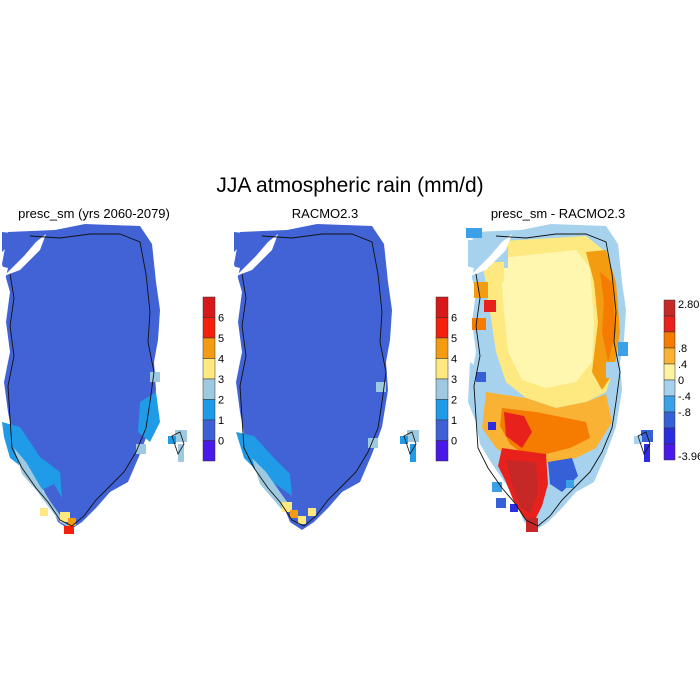 This screenshot has height=700, width=700. Describe the element at coordinates (350, 185) in the screenshot. I see `figure-title: JJA atmospheric rain (mm/d)` at that location.